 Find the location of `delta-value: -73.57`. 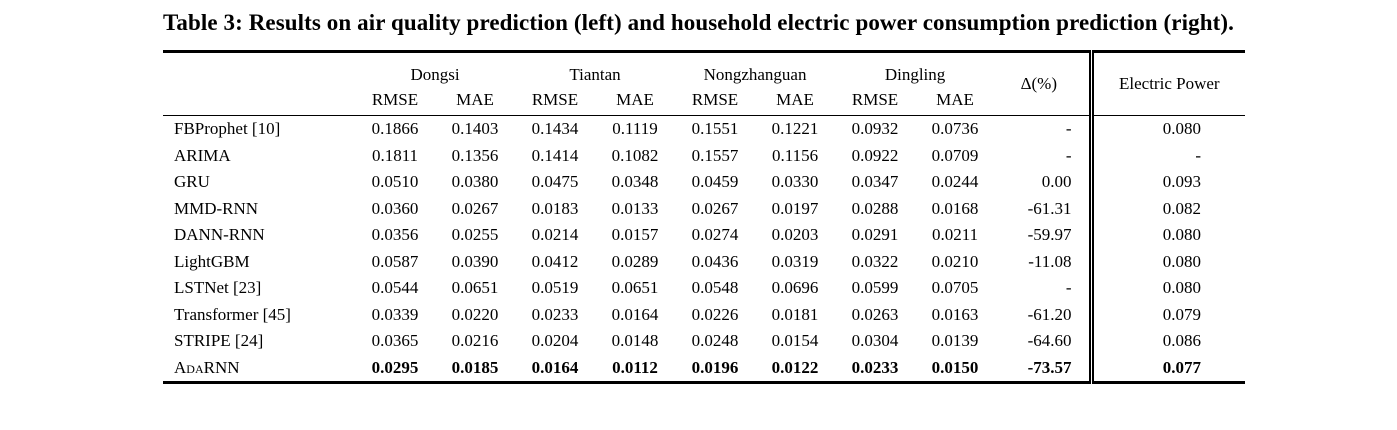

delta-value: -73.57 is located at coordinates (1049, 367).